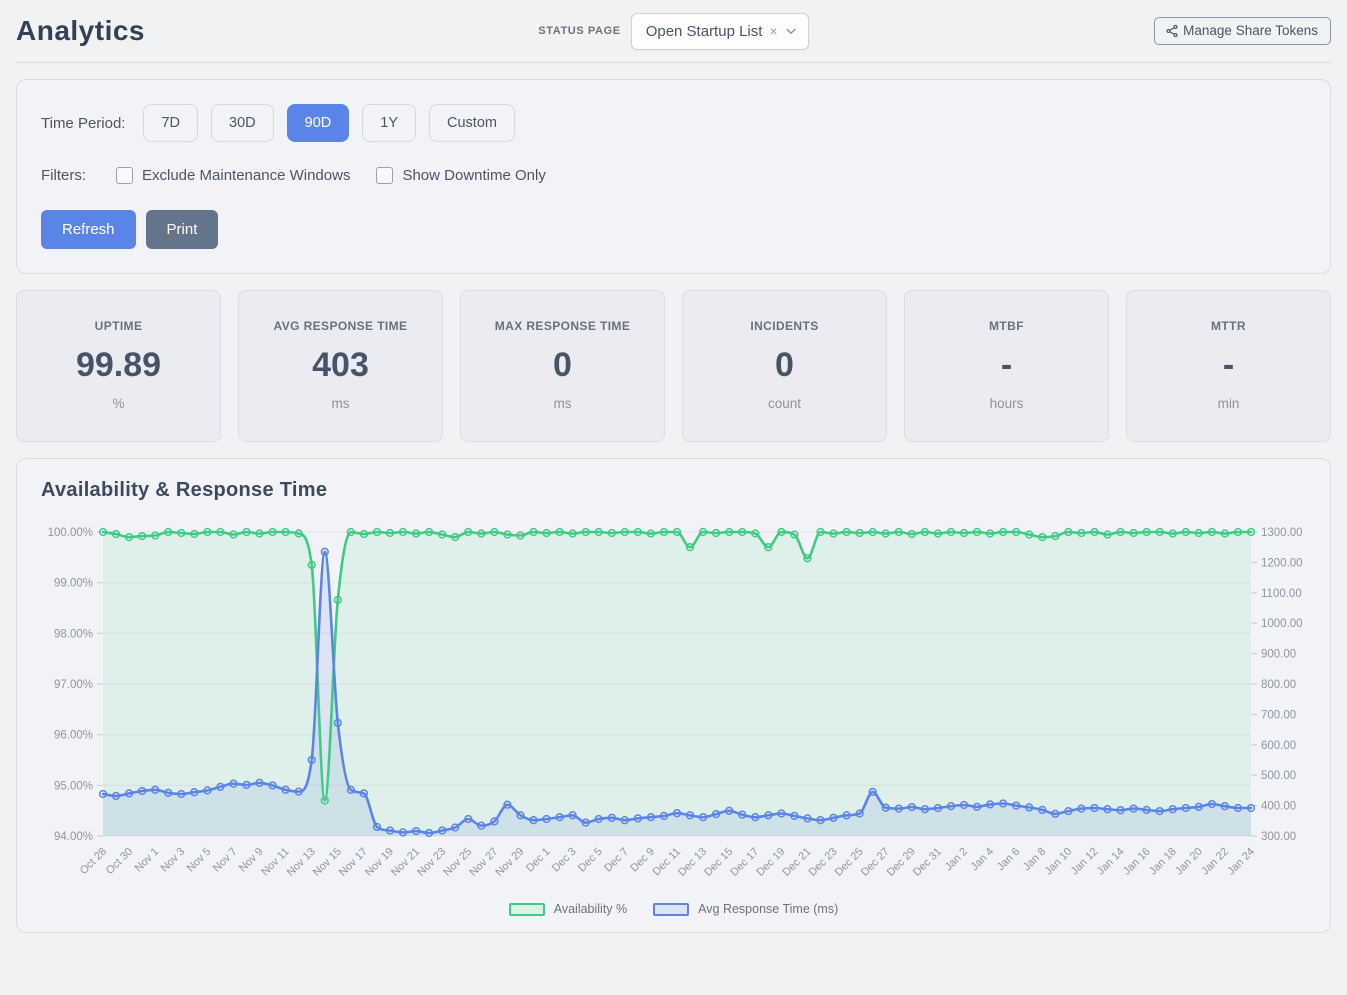 This screenshot has height=995, width=1347. I want to click on svg-text: Jan 14, so click(1111, 862).